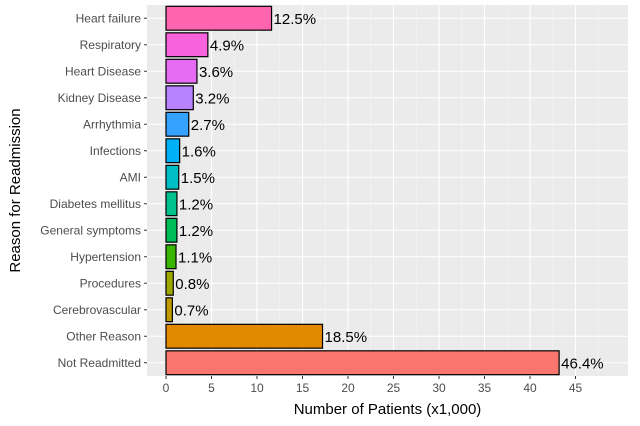 The image size is (640, 426). I want to click on data-label: 3.6%, so click(216, 72).